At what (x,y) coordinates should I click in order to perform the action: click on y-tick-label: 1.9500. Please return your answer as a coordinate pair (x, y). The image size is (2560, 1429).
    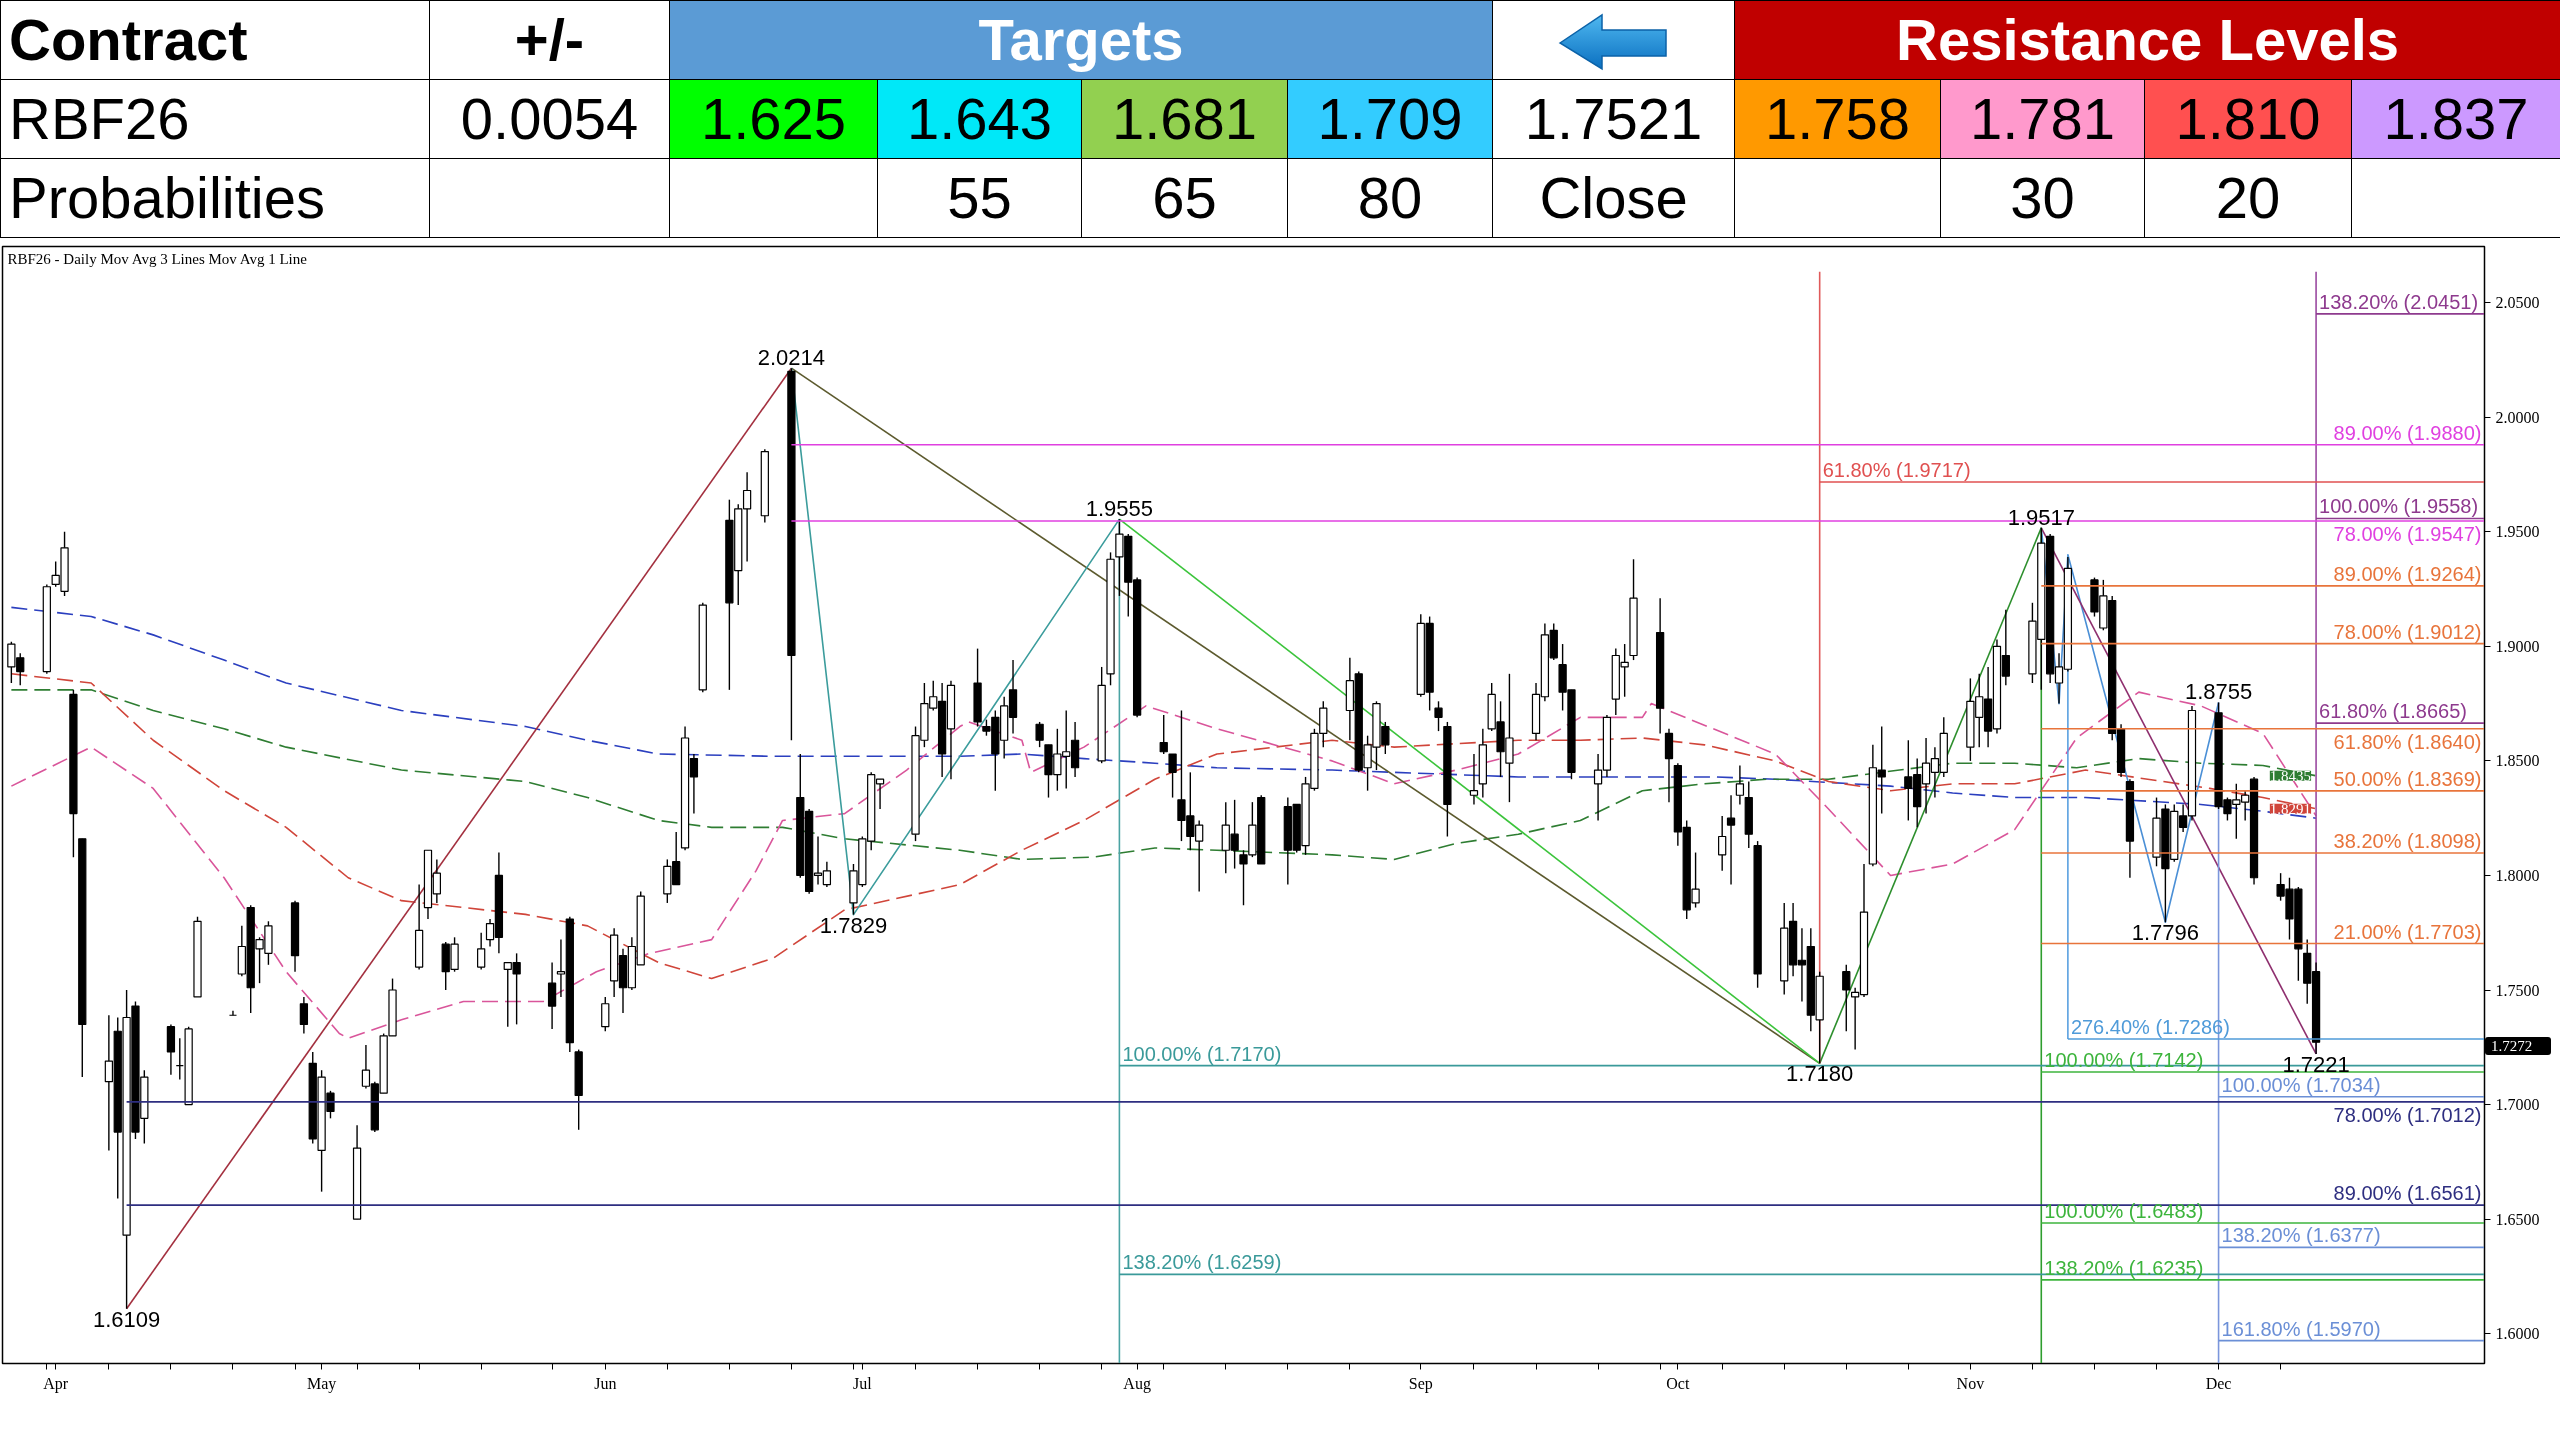
    Looking at the image, I should click on (2517, 532).